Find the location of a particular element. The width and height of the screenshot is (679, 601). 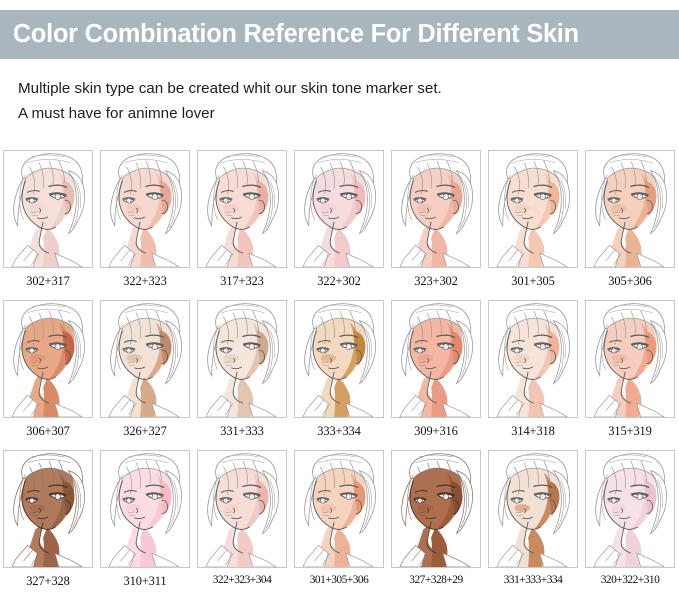

swatch-cell: 305+306 is located at coordinates (630, 219).